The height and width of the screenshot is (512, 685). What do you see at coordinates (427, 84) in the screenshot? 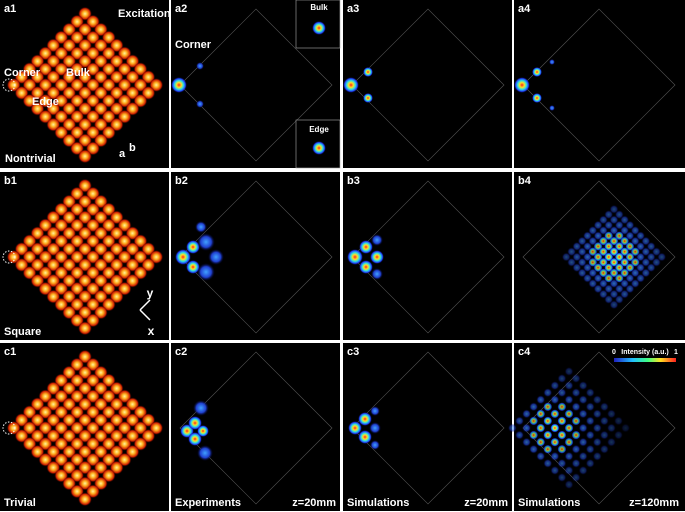
I see `panel-background` at bounding box center [427, 84].